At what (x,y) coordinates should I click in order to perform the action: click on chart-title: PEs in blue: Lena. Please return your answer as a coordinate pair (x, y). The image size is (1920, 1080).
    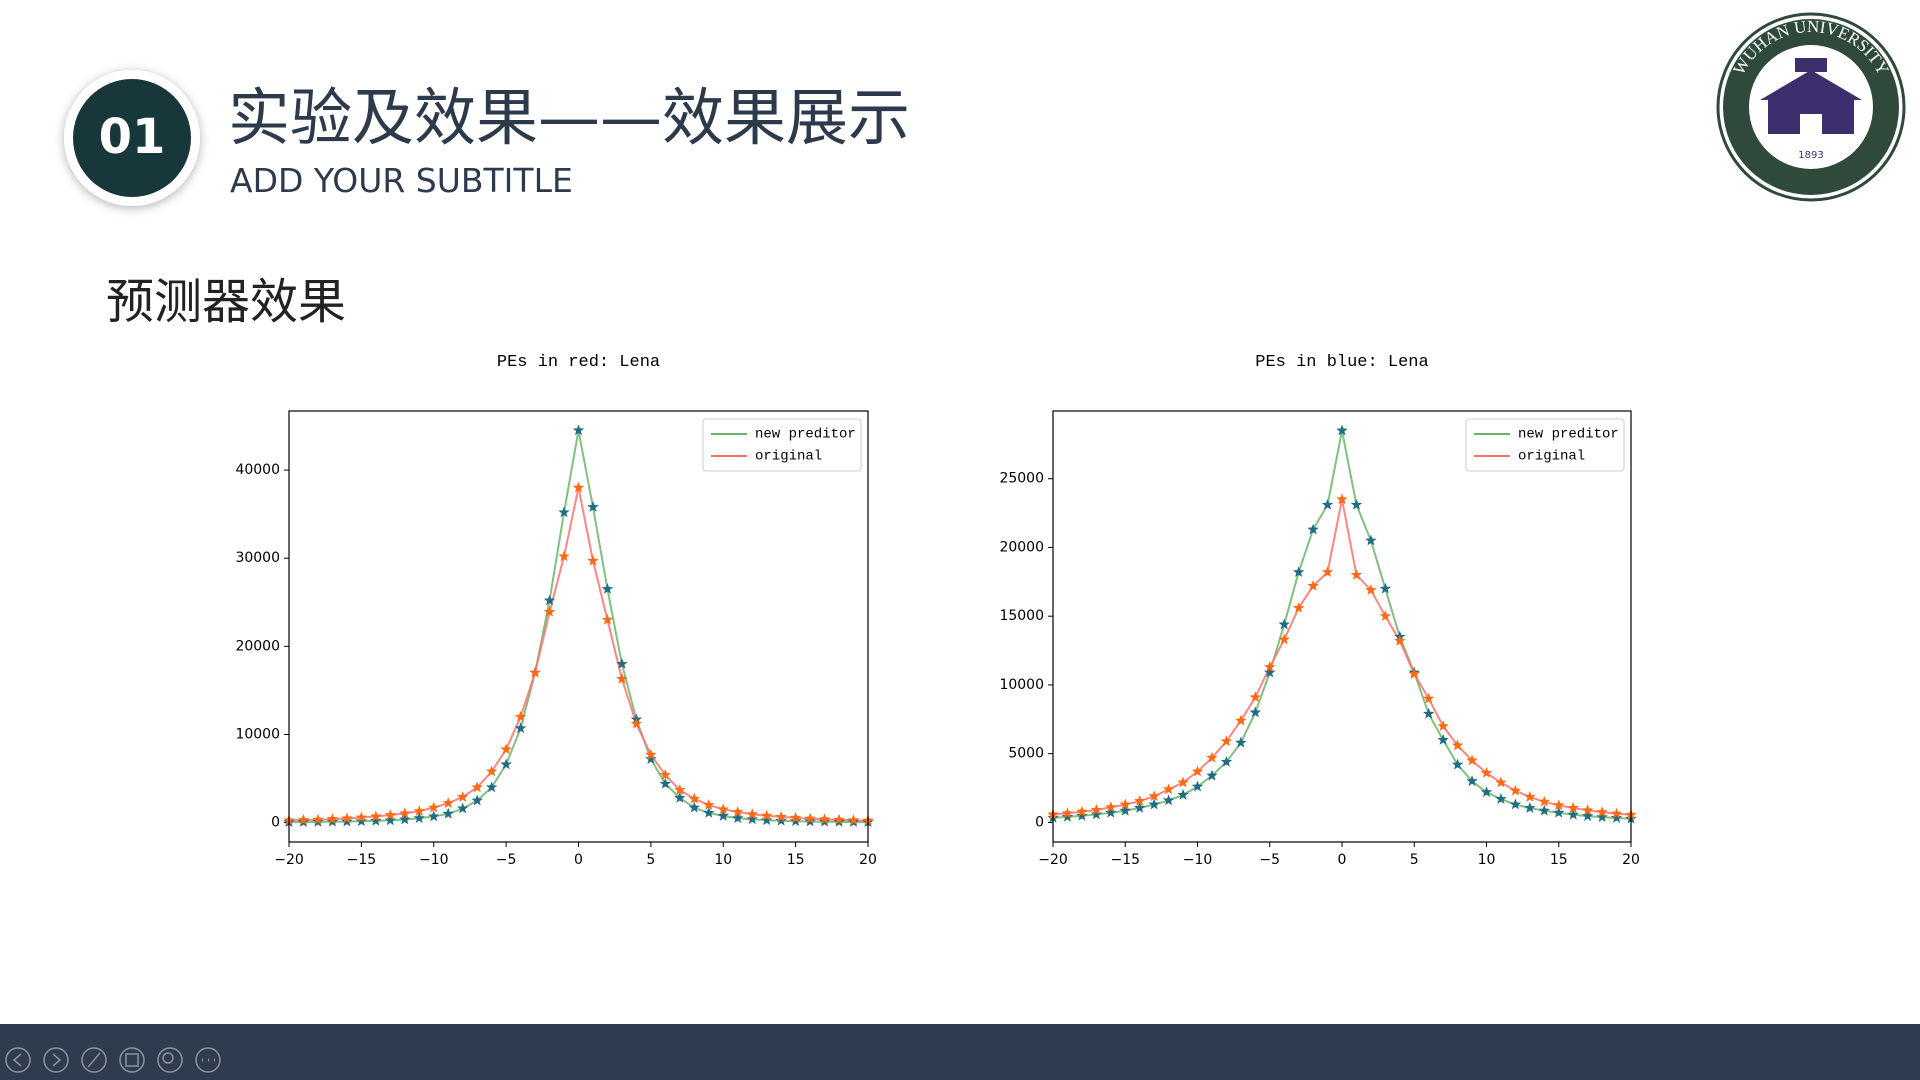
    Looking at the image, I should click on (1341, 362).